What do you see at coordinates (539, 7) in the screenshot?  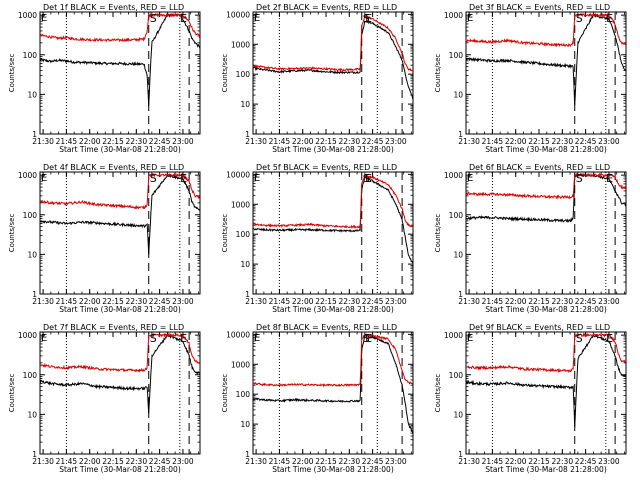 I see `chart-title: Det 3f BLACK = Events, RED = LLD` at bounding box center [539, 7].